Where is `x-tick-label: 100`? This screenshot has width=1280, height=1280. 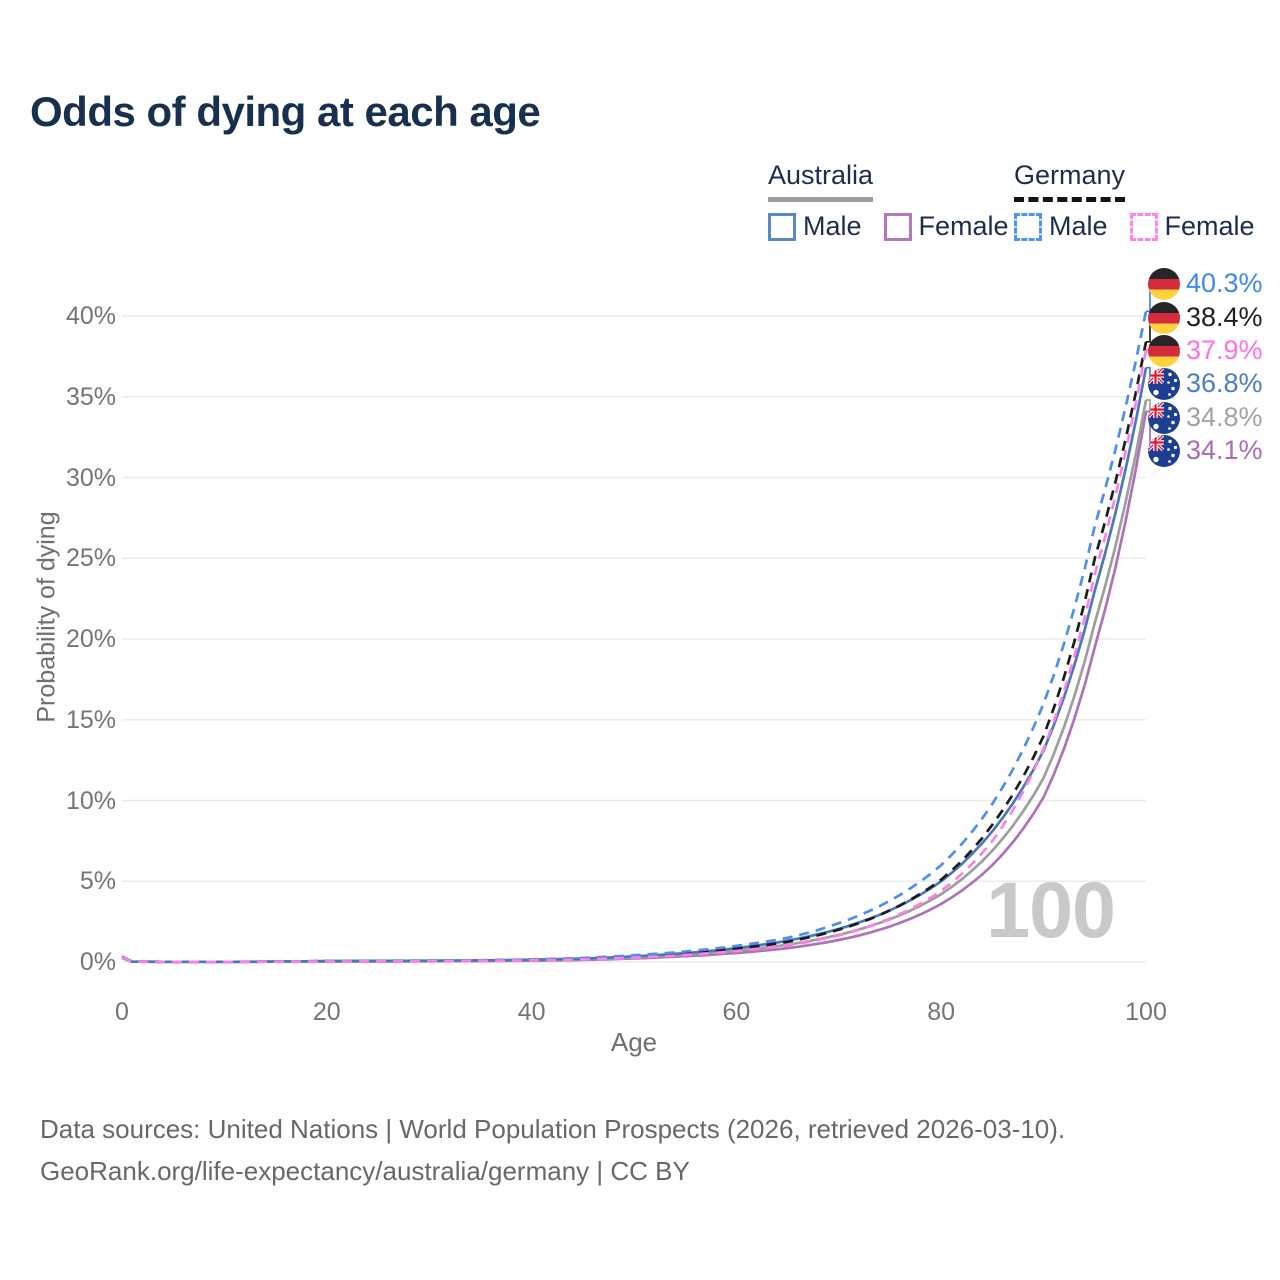 x-tick-label: 100 is located at coordinates (1146, 1012).